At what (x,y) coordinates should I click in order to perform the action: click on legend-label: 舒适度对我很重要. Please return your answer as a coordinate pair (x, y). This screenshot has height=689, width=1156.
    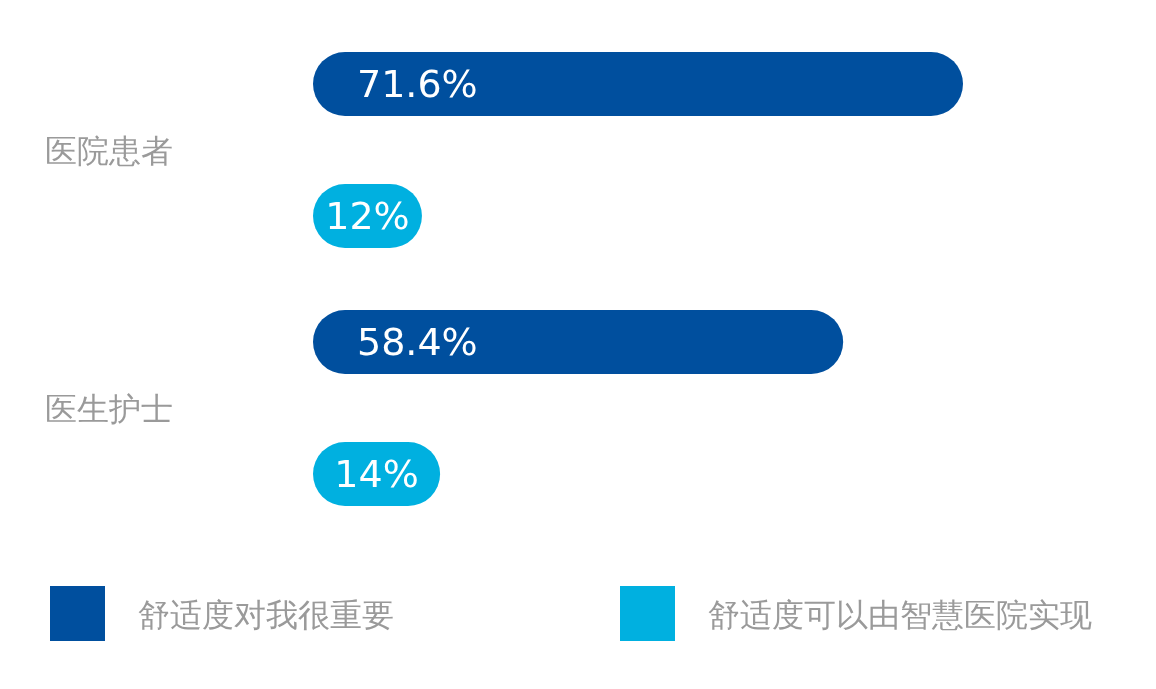
    Looking at the image, I should click on (266, 615).